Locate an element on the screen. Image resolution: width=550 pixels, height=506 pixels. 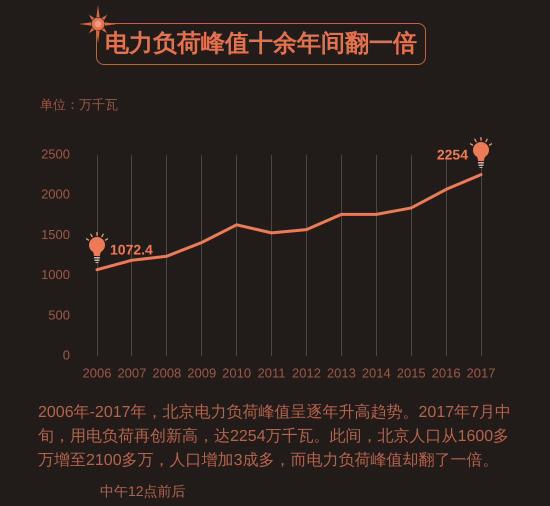
x-tick-label: 2013 is located at coordinates (341, 372).